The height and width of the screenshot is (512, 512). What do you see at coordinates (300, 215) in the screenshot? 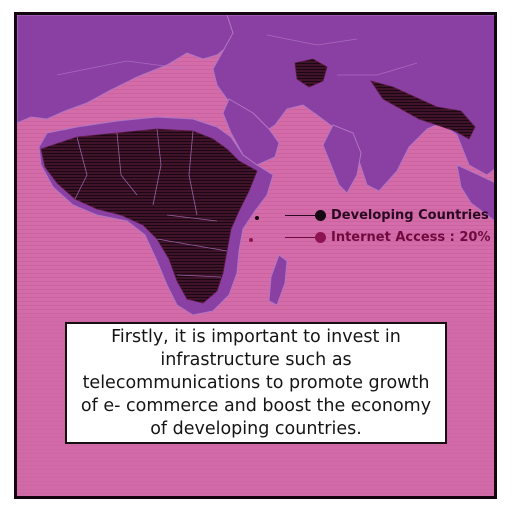
I see `legend-line-developing` at bounding box center [300, 215].